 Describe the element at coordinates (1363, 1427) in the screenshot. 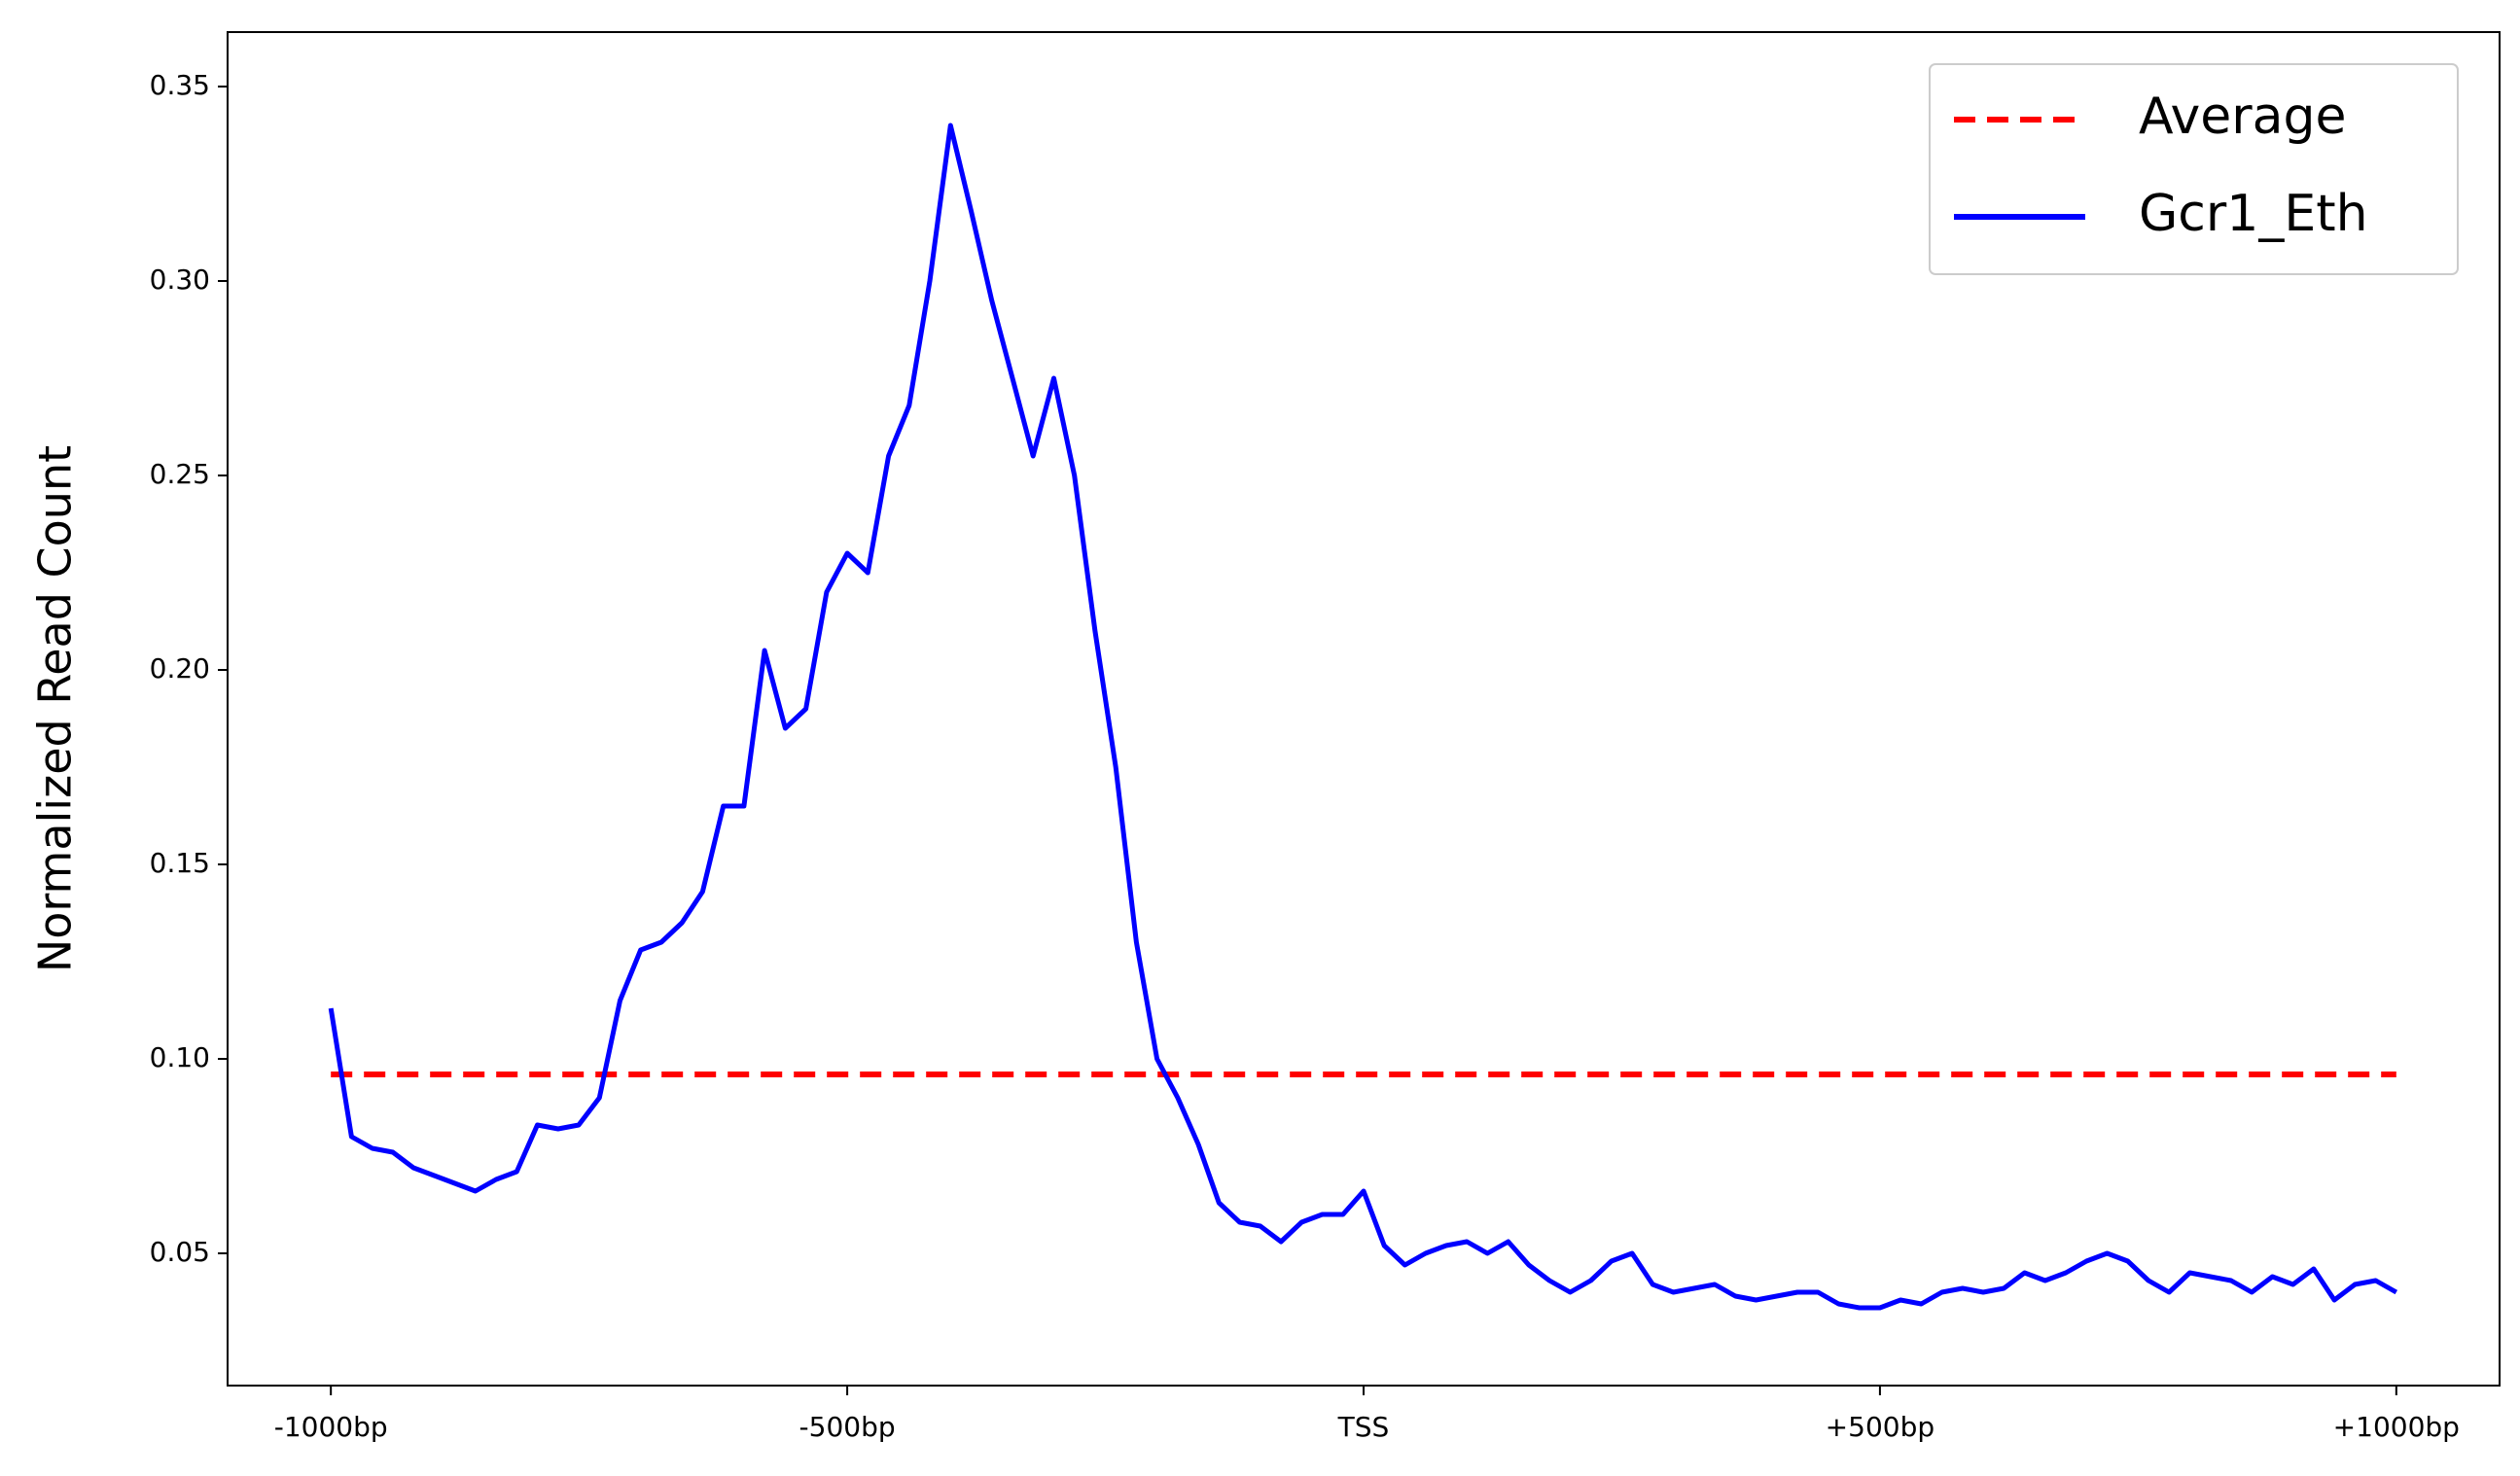

I see `x-tick-label: TSS` at that location.